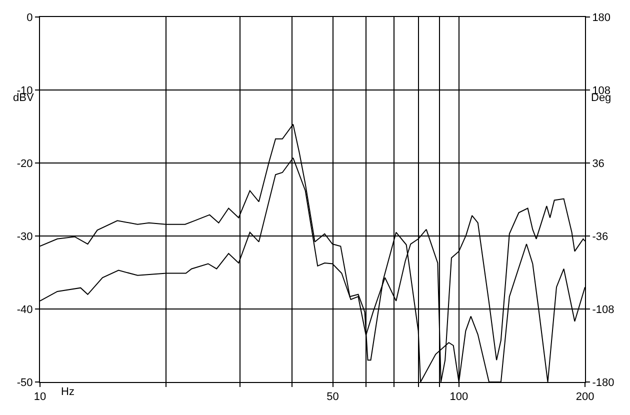  I want to click on x-tick-label: 50, so click(332, 397).